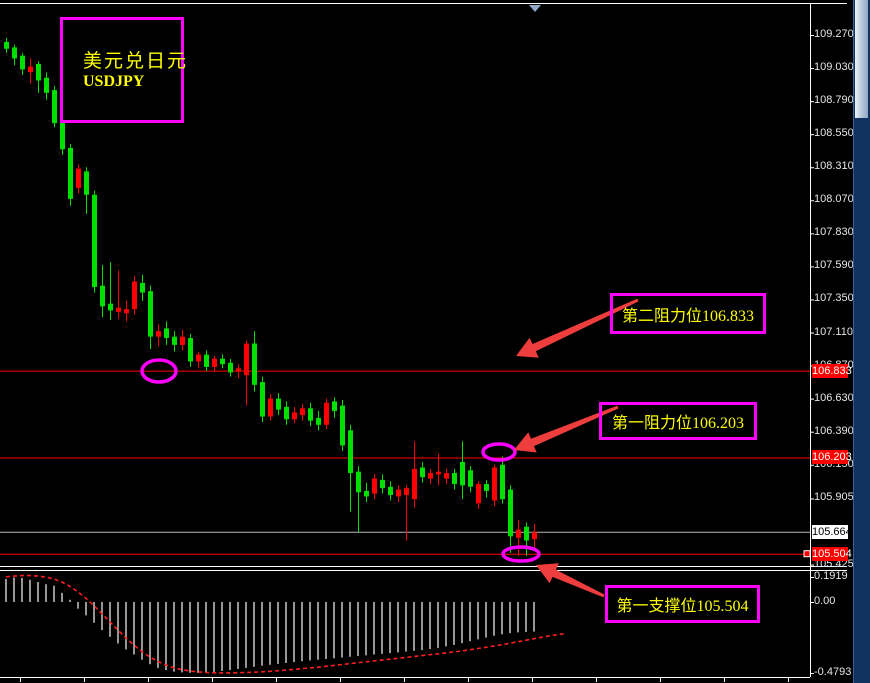 This screenshot has width=870, height=683. I want to click on scrollbar-thumb, so click(861, 59).